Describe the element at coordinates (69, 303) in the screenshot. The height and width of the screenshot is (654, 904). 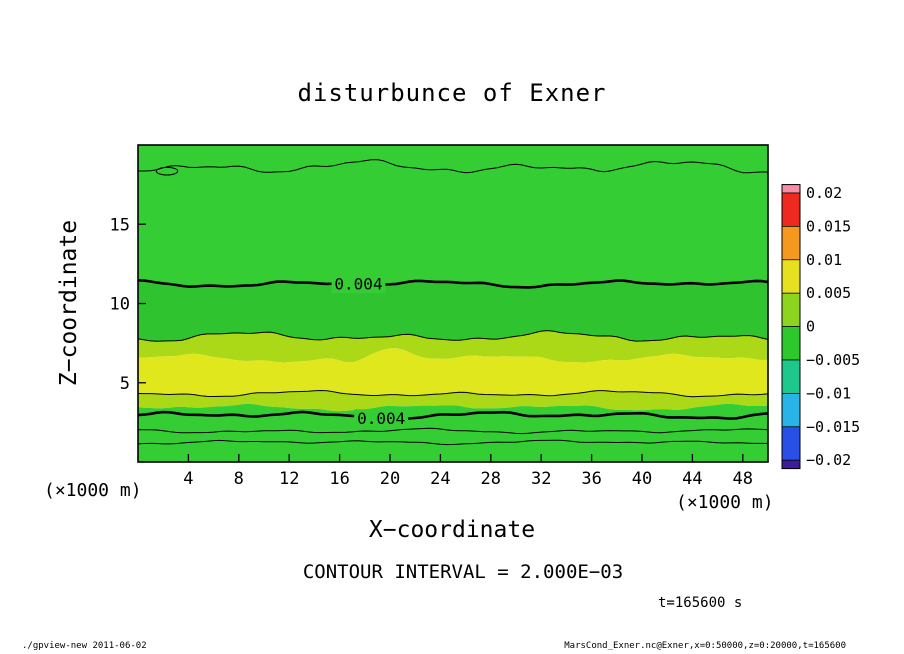
I see `y-axis-label: Z−coordinate` at that location.